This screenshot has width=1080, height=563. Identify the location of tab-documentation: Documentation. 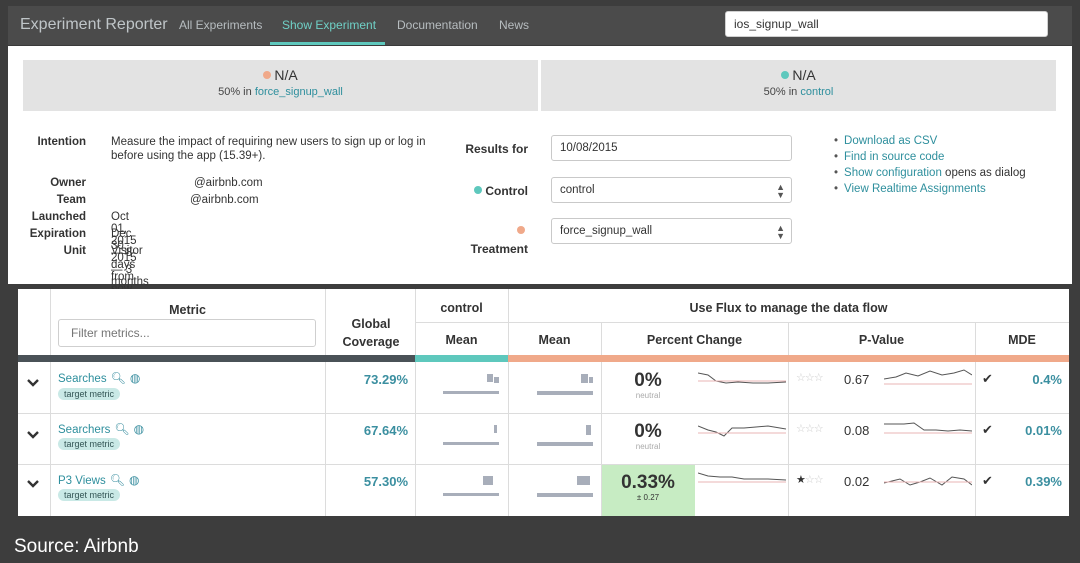
(437, 25).